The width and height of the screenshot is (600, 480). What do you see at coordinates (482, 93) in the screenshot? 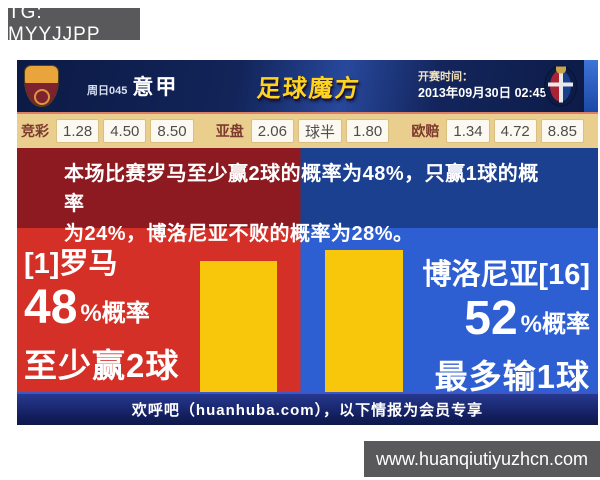
I see `kickoff-time: 2013年09月30日 02:45` at bounding box center [482, 93].